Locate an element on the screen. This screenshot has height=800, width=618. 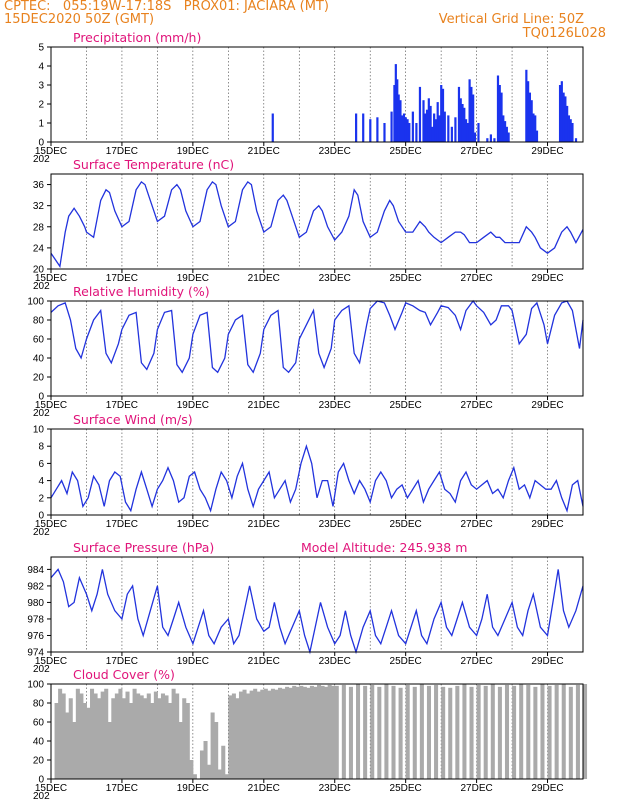
cloud-y-tick-label: 60 is located at coordinates (39, 723).